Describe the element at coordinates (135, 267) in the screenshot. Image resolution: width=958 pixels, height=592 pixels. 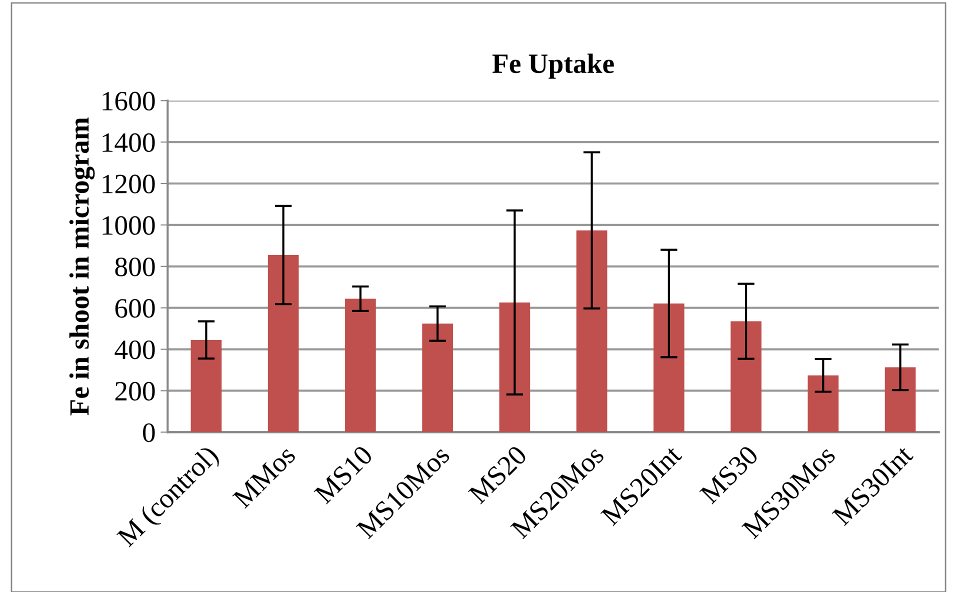
I see `y-tick-label: 800` at that location.